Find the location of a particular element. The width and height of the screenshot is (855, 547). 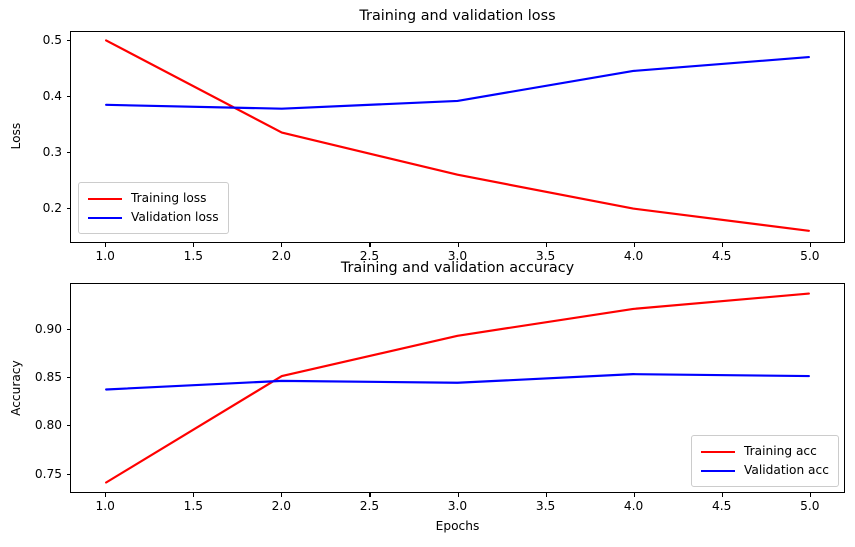

legend-item-validation-acc: Validation acc is located at coordinates (765, 470).